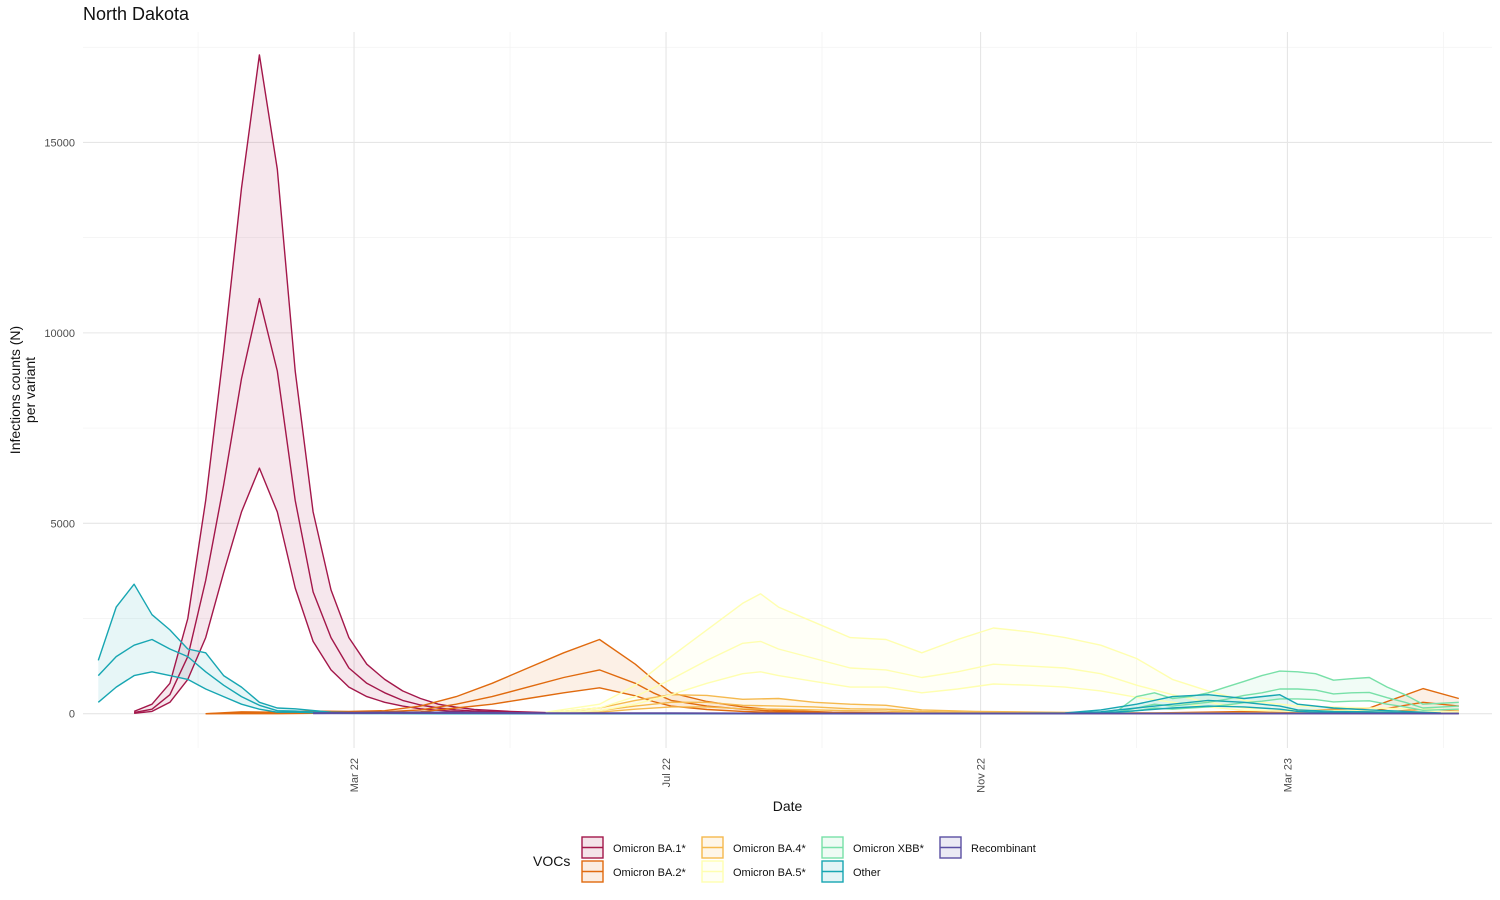  Describe the element at coordinates (551, 861) in the screenshot. I see `legend-title: VOCs` at that location.